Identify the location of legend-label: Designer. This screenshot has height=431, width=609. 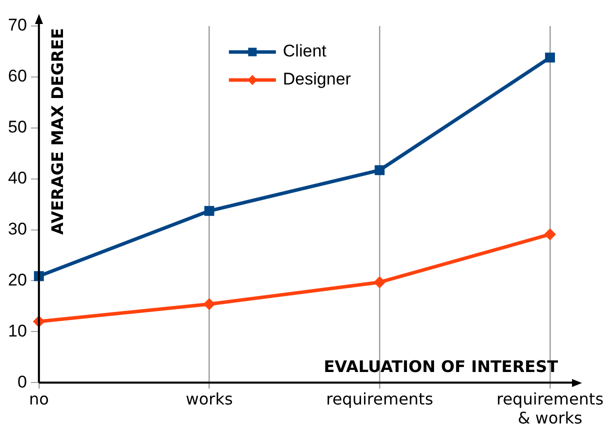
(317, 79).